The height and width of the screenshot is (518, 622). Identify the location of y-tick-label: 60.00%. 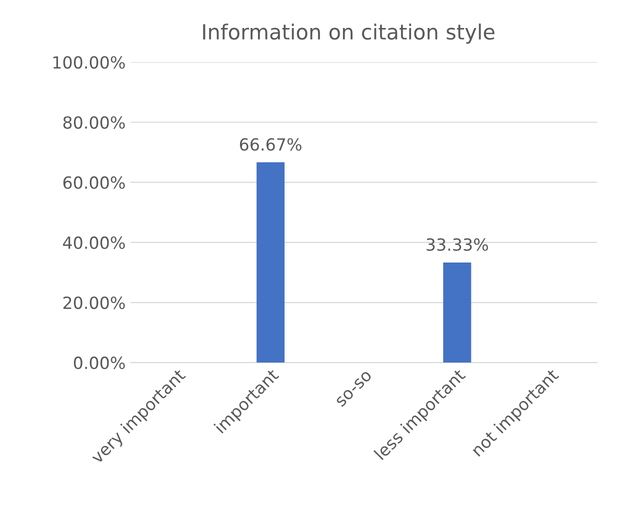
(94, 182).